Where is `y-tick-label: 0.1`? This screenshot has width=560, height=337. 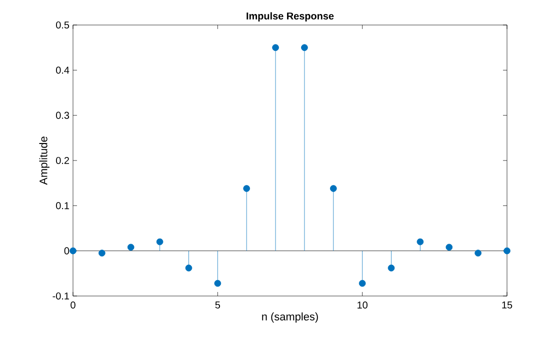
y-tick-label: 0.1 is located at coordinates (63, 206).